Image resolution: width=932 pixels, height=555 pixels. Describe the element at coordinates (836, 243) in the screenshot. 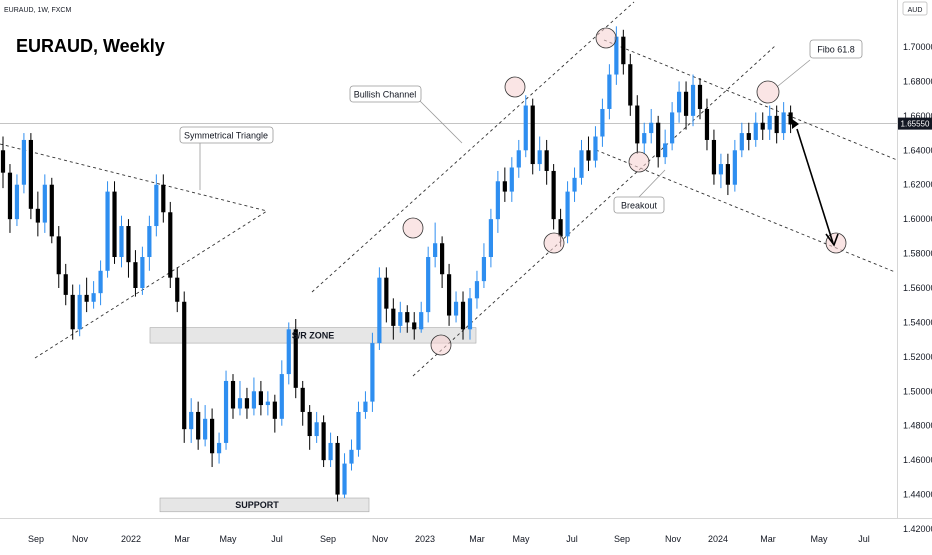

I see `target-circle` at that location.